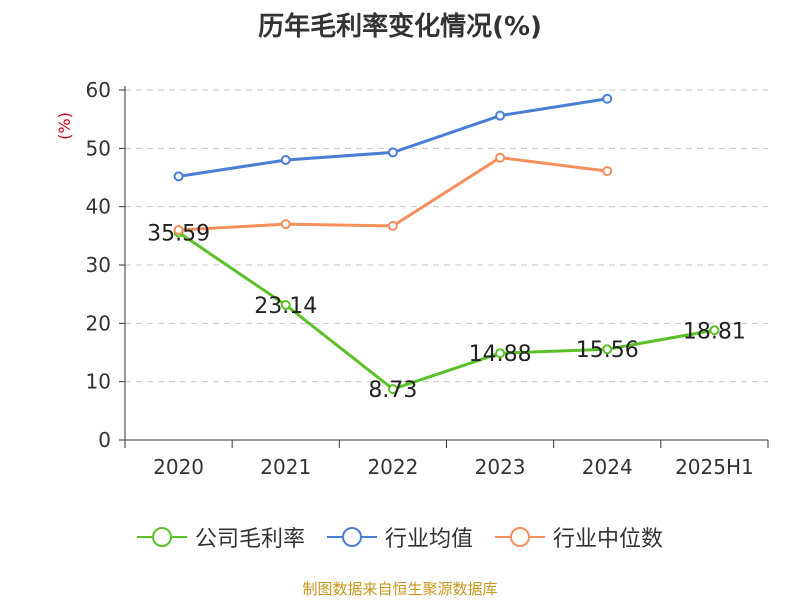  What do you see at coordinates (98, 265) in the screenshot?
I see `y-tick-label: 30` at bounding box center [98, 265].